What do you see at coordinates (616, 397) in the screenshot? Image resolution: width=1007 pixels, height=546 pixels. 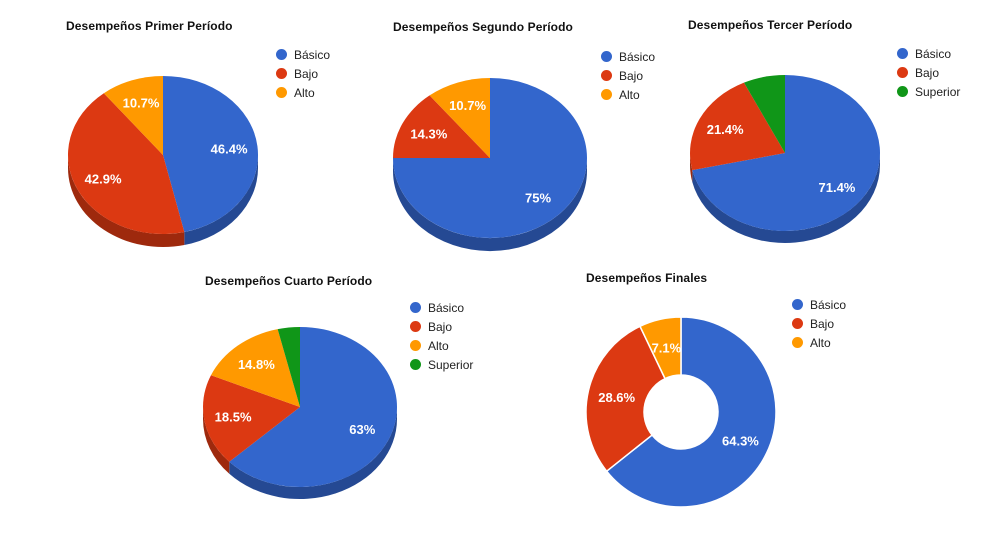 I see `slice-label-bajo: 28.6%` at bounding box center [616, 397].